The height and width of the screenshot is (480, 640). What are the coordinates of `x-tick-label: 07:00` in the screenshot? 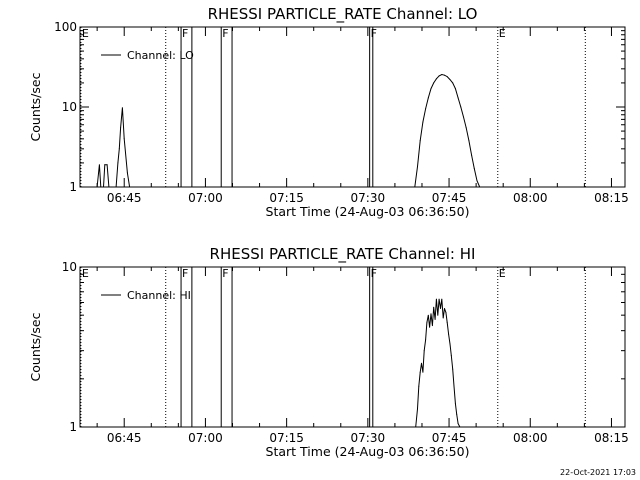 It's located at (205, 198).